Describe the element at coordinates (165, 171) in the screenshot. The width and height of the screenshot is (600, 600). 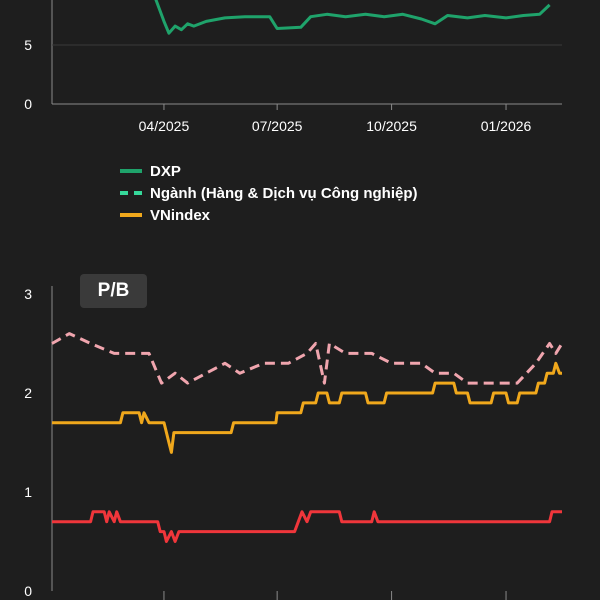
I see `legend-label-dxp: DXP` at that location.